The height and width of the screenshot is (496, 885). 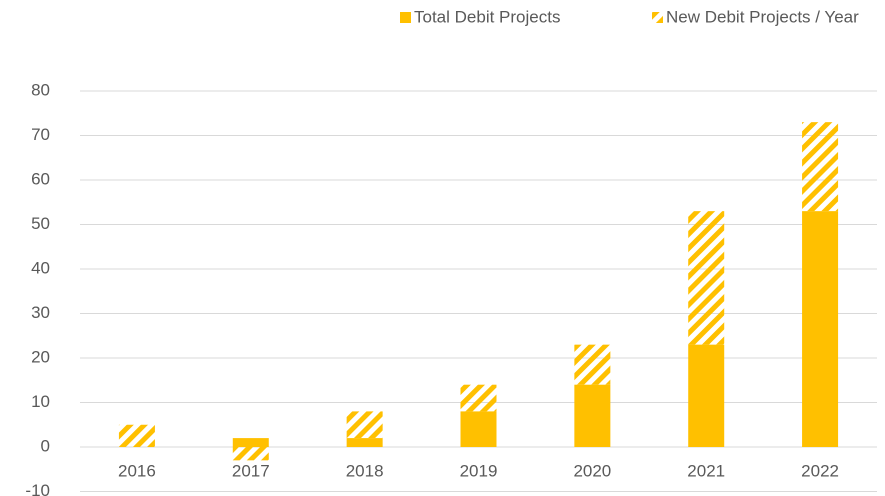 What do you see at coordinates (762, 16) in the screenshot?
I see `legend-label: New Debit Projects / Year` at bounding box center [762, 16].